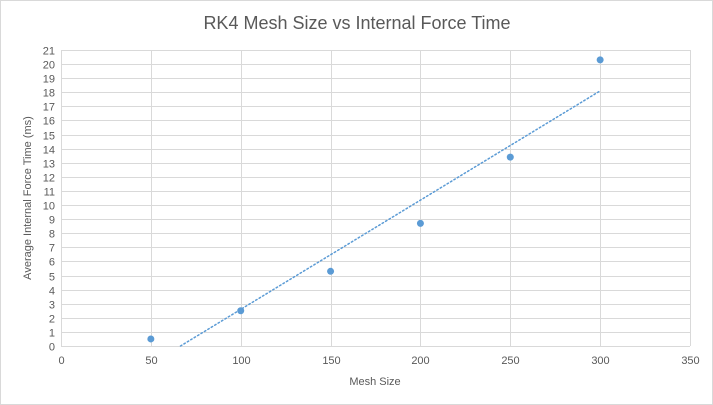  I want to click on y-tick-label: 11, so click(49, 193).